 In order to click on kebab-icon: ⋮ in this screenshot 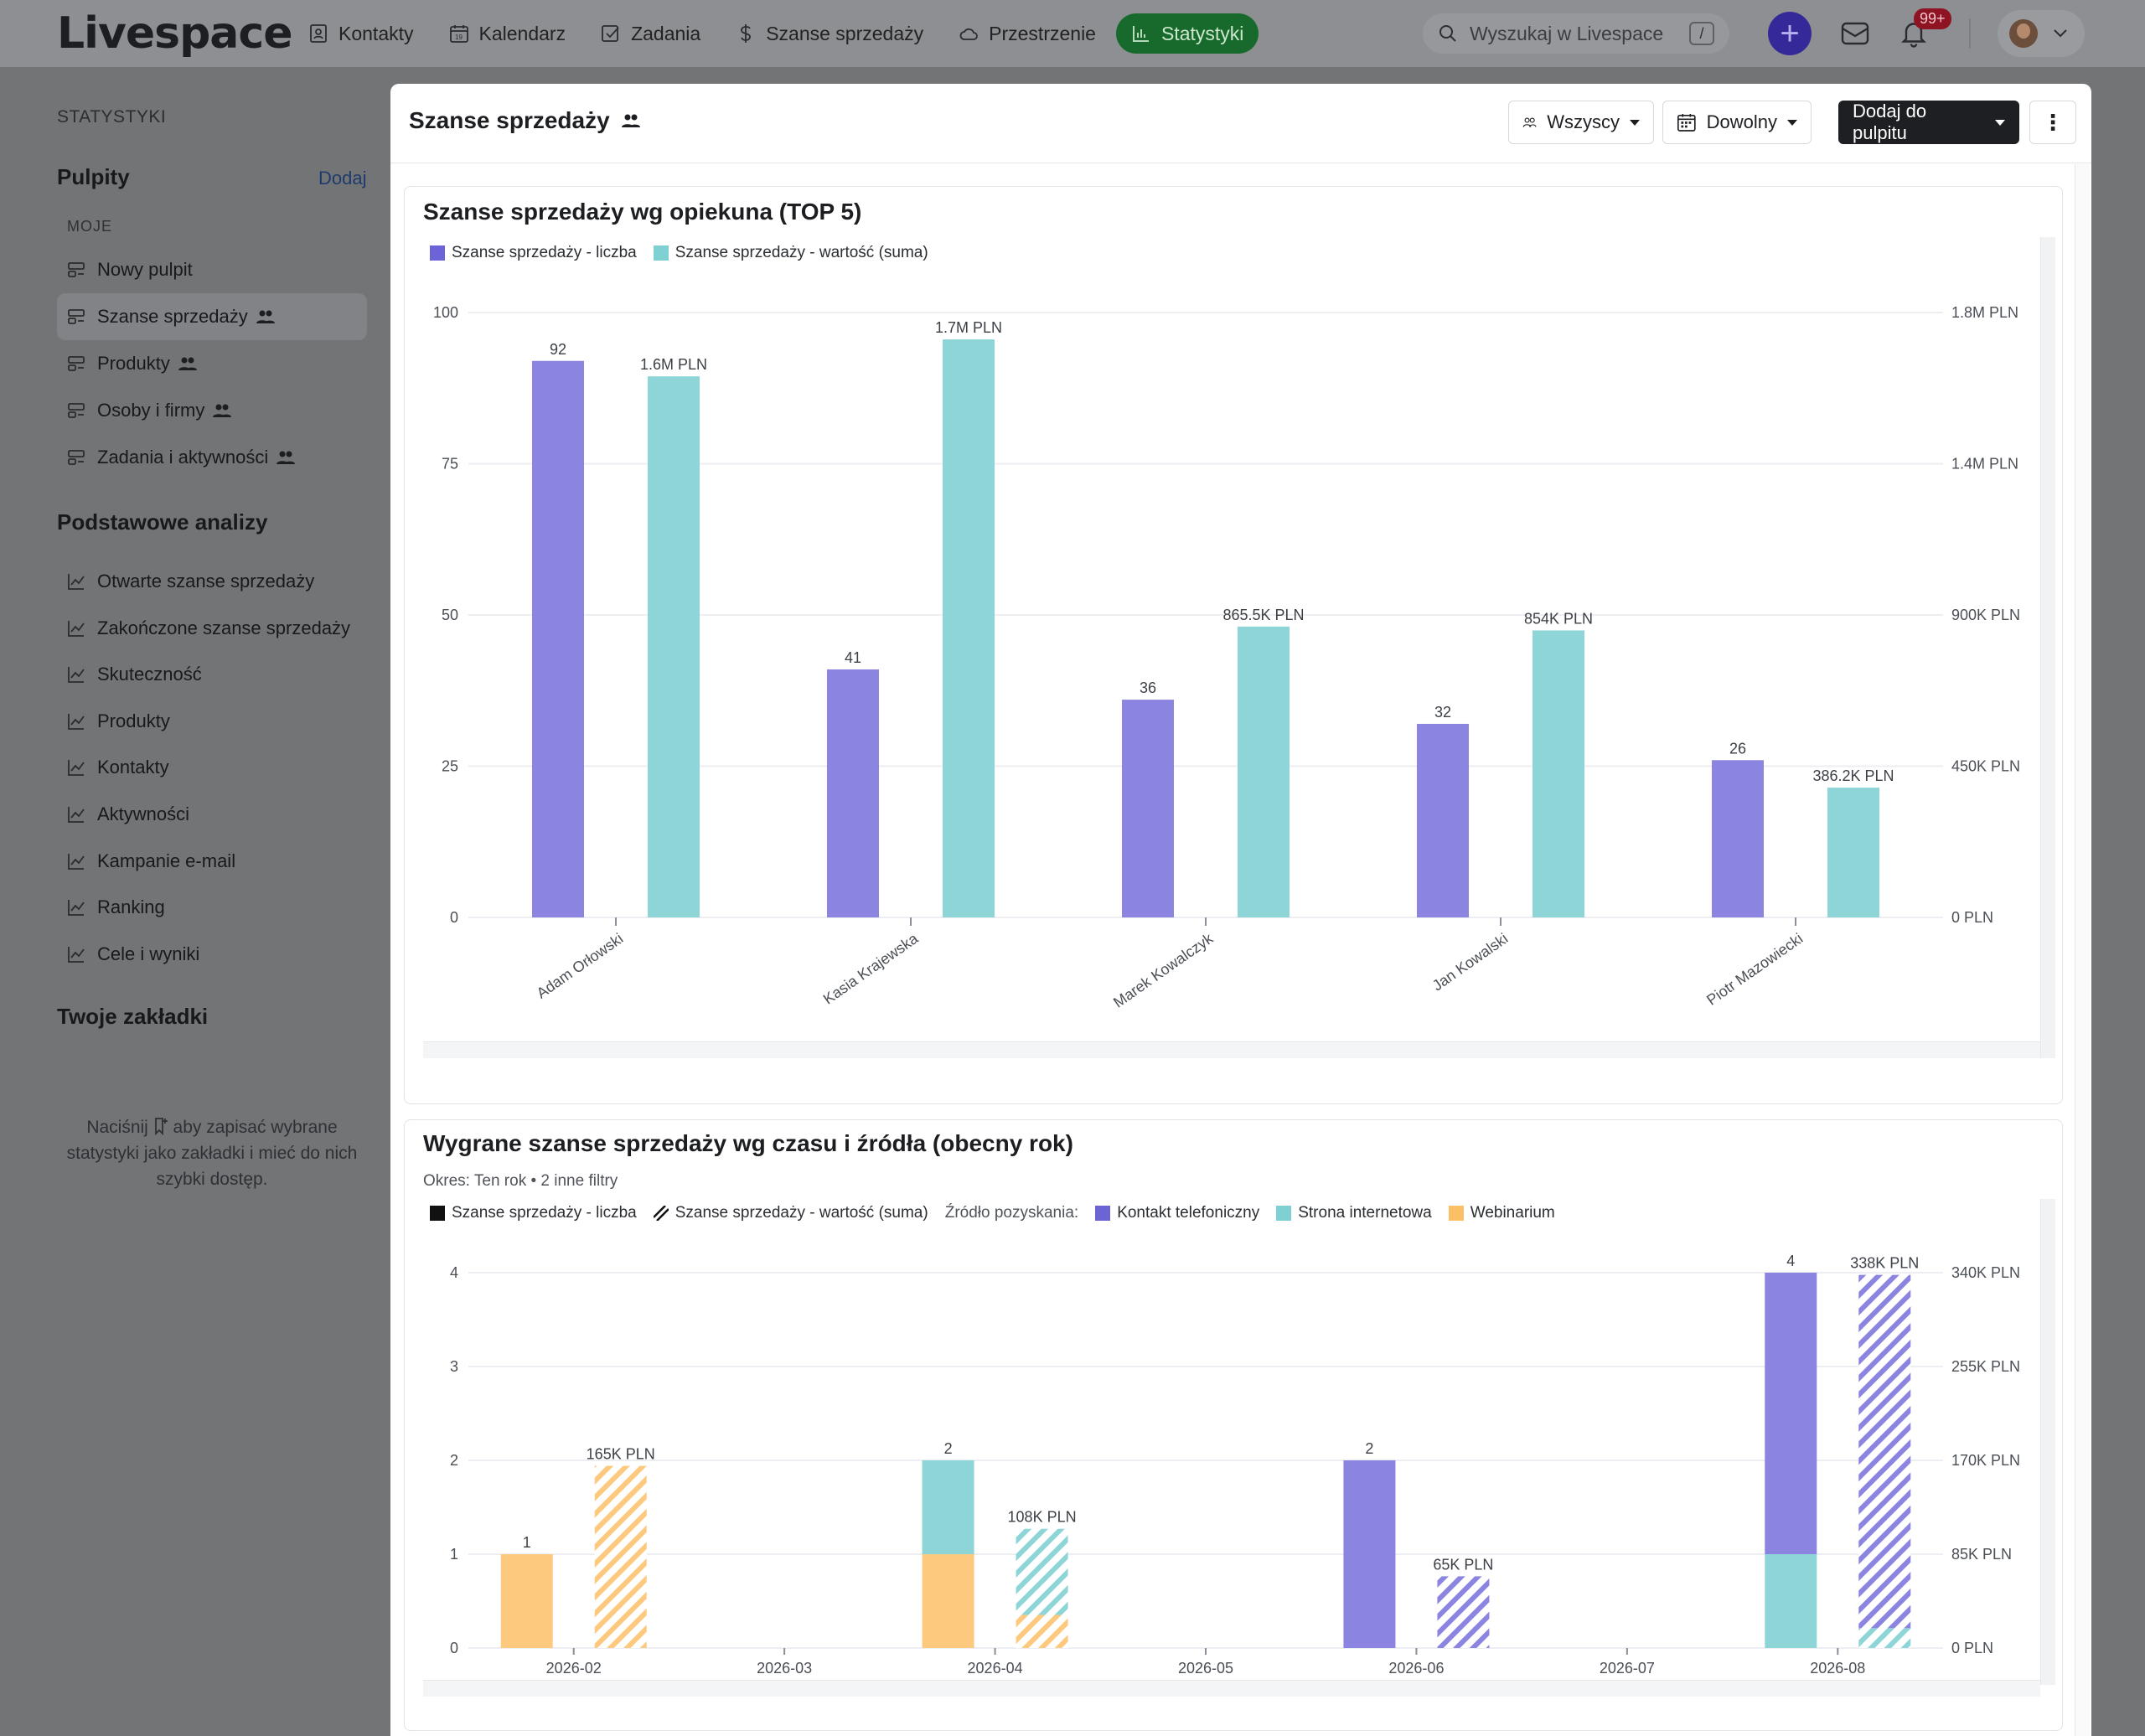, I will do `click(2053, 122)`.